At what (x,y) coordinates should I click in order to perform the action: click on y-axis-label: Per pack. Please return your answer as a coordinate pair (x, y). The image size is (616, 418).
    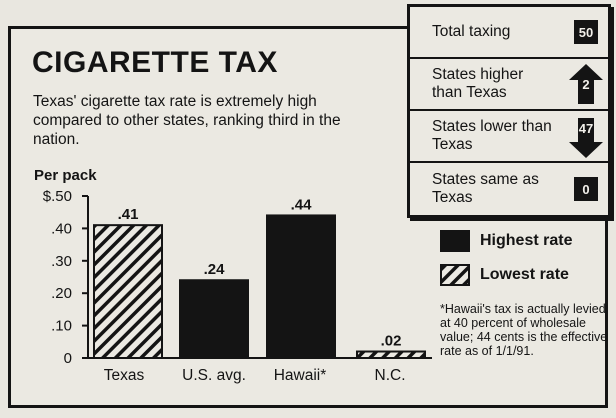
    Looking at the image, I should click on (65, 175).